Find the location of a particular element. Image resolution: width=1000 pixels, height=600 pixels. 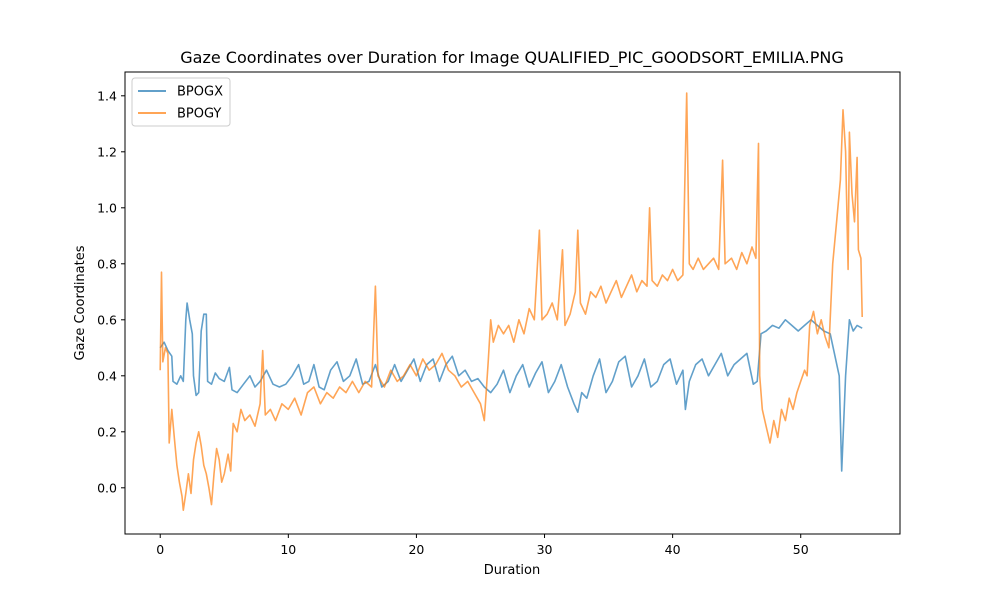

legend-label-bpogy: BPOGY is located at coordinates (199, 114).